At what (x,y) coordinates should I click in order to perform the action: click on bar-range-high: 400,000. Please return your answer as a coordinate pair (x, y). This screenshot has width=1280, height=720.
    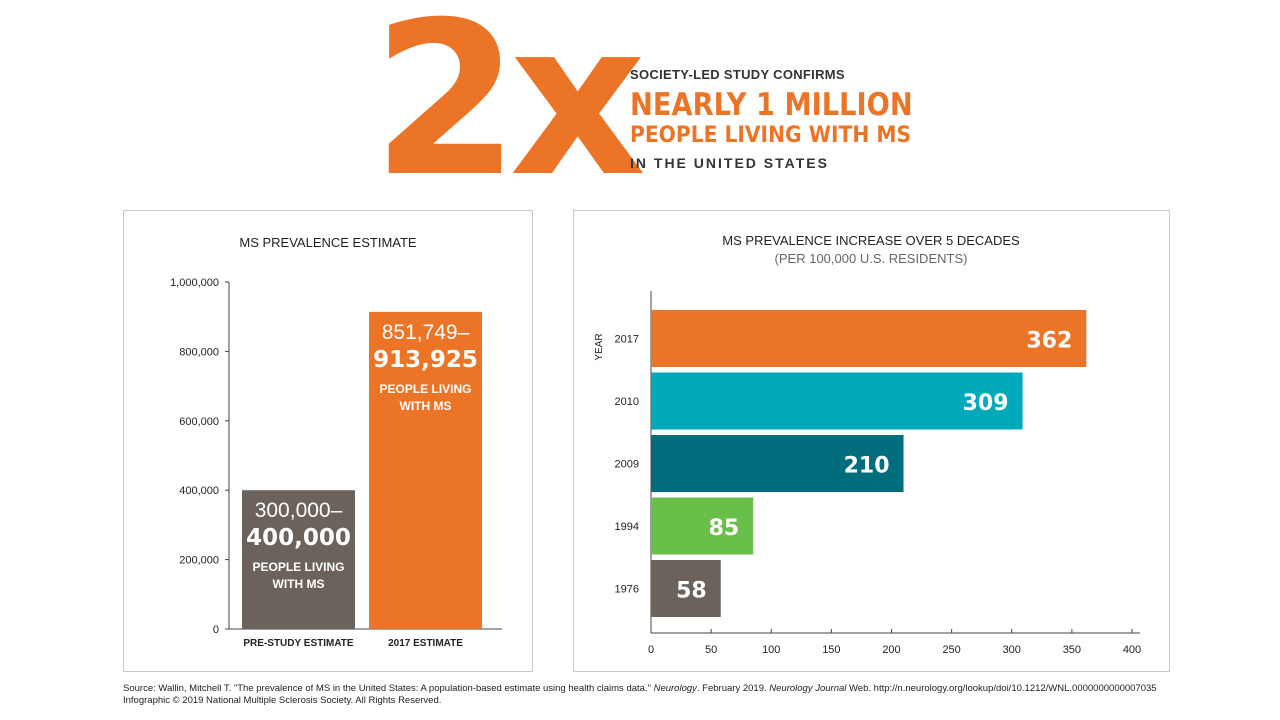
    Looking at the image, I should click on (298, 538).